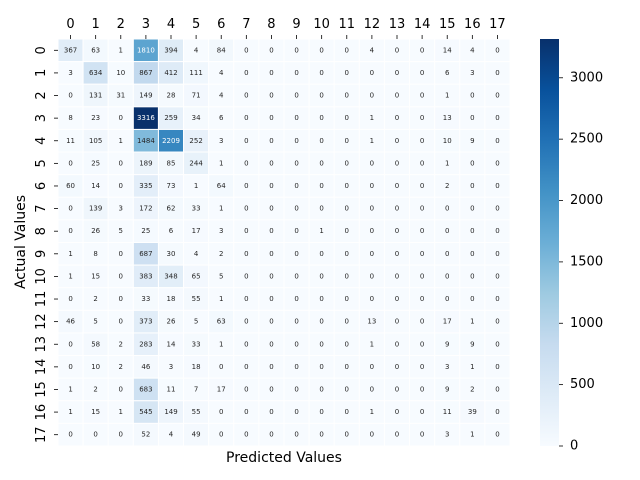  I want to click on cell-value-label: 10, so click(447, 141).